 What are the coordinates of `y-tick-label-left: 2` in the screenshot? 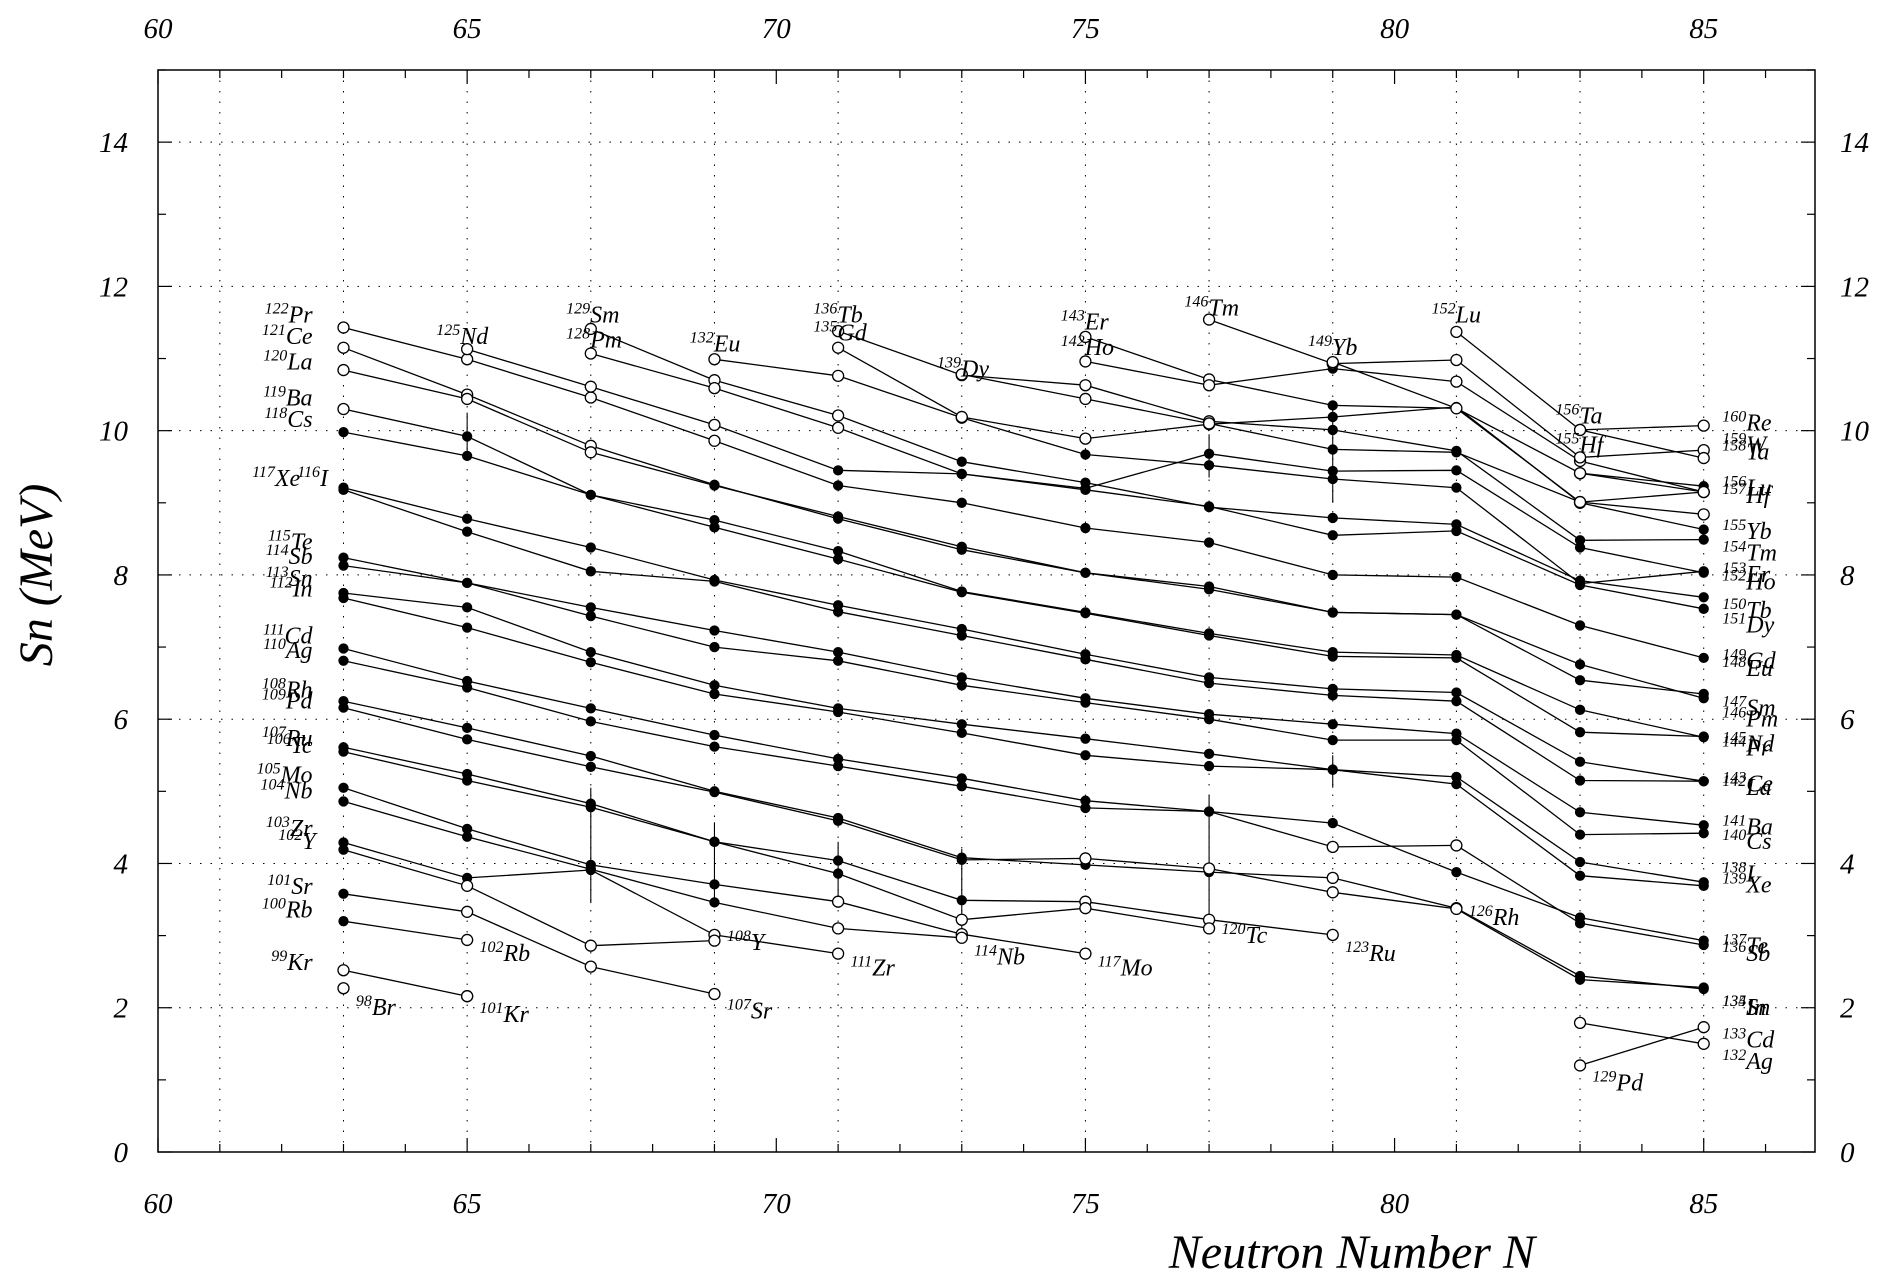 It's located at (121, 1009).